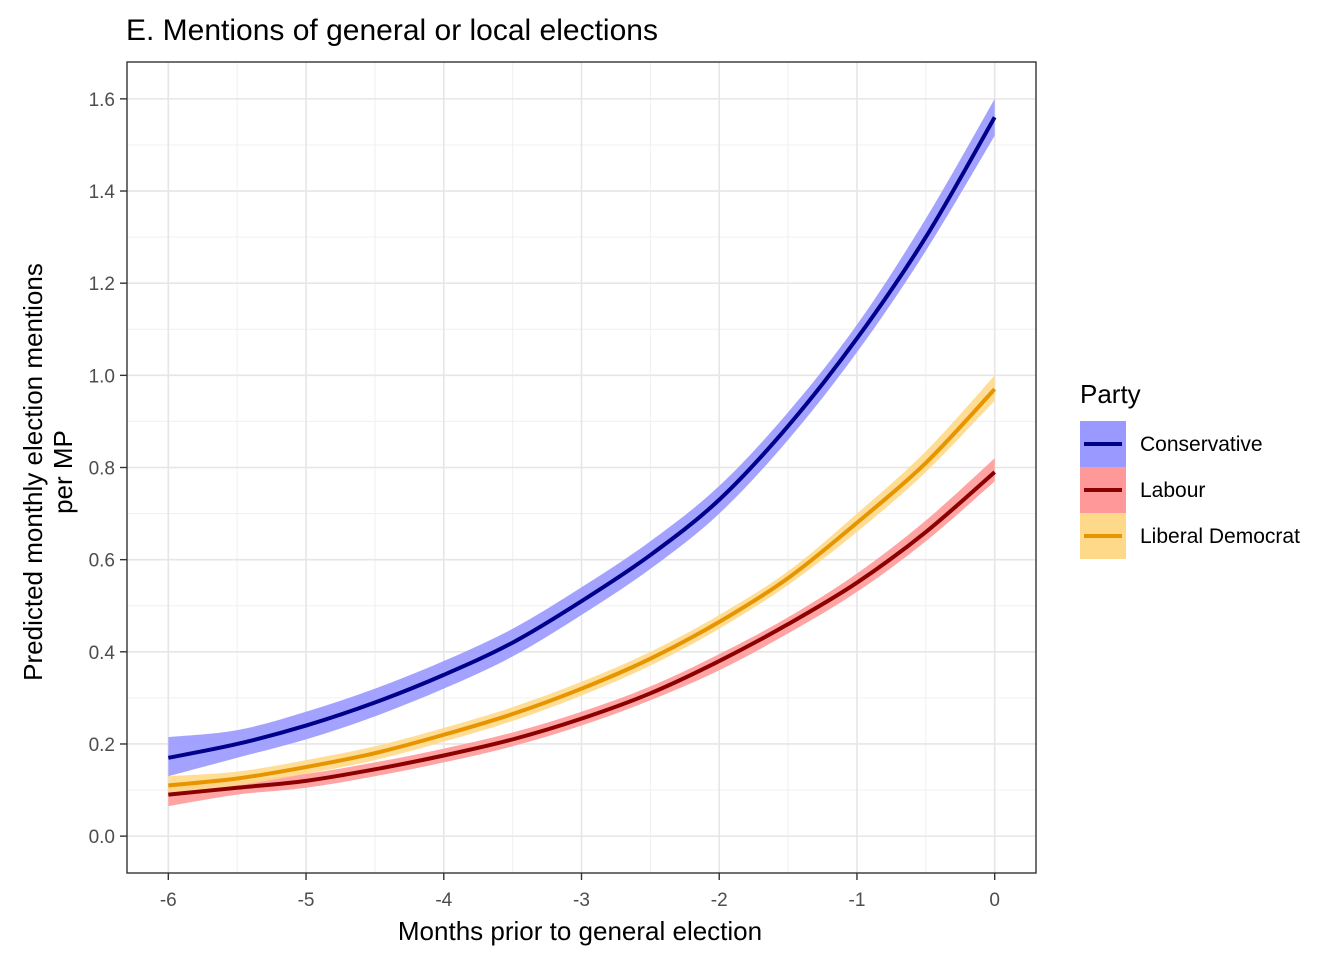  I want to click on y-tick-label: 0.0, so click(102, 837).